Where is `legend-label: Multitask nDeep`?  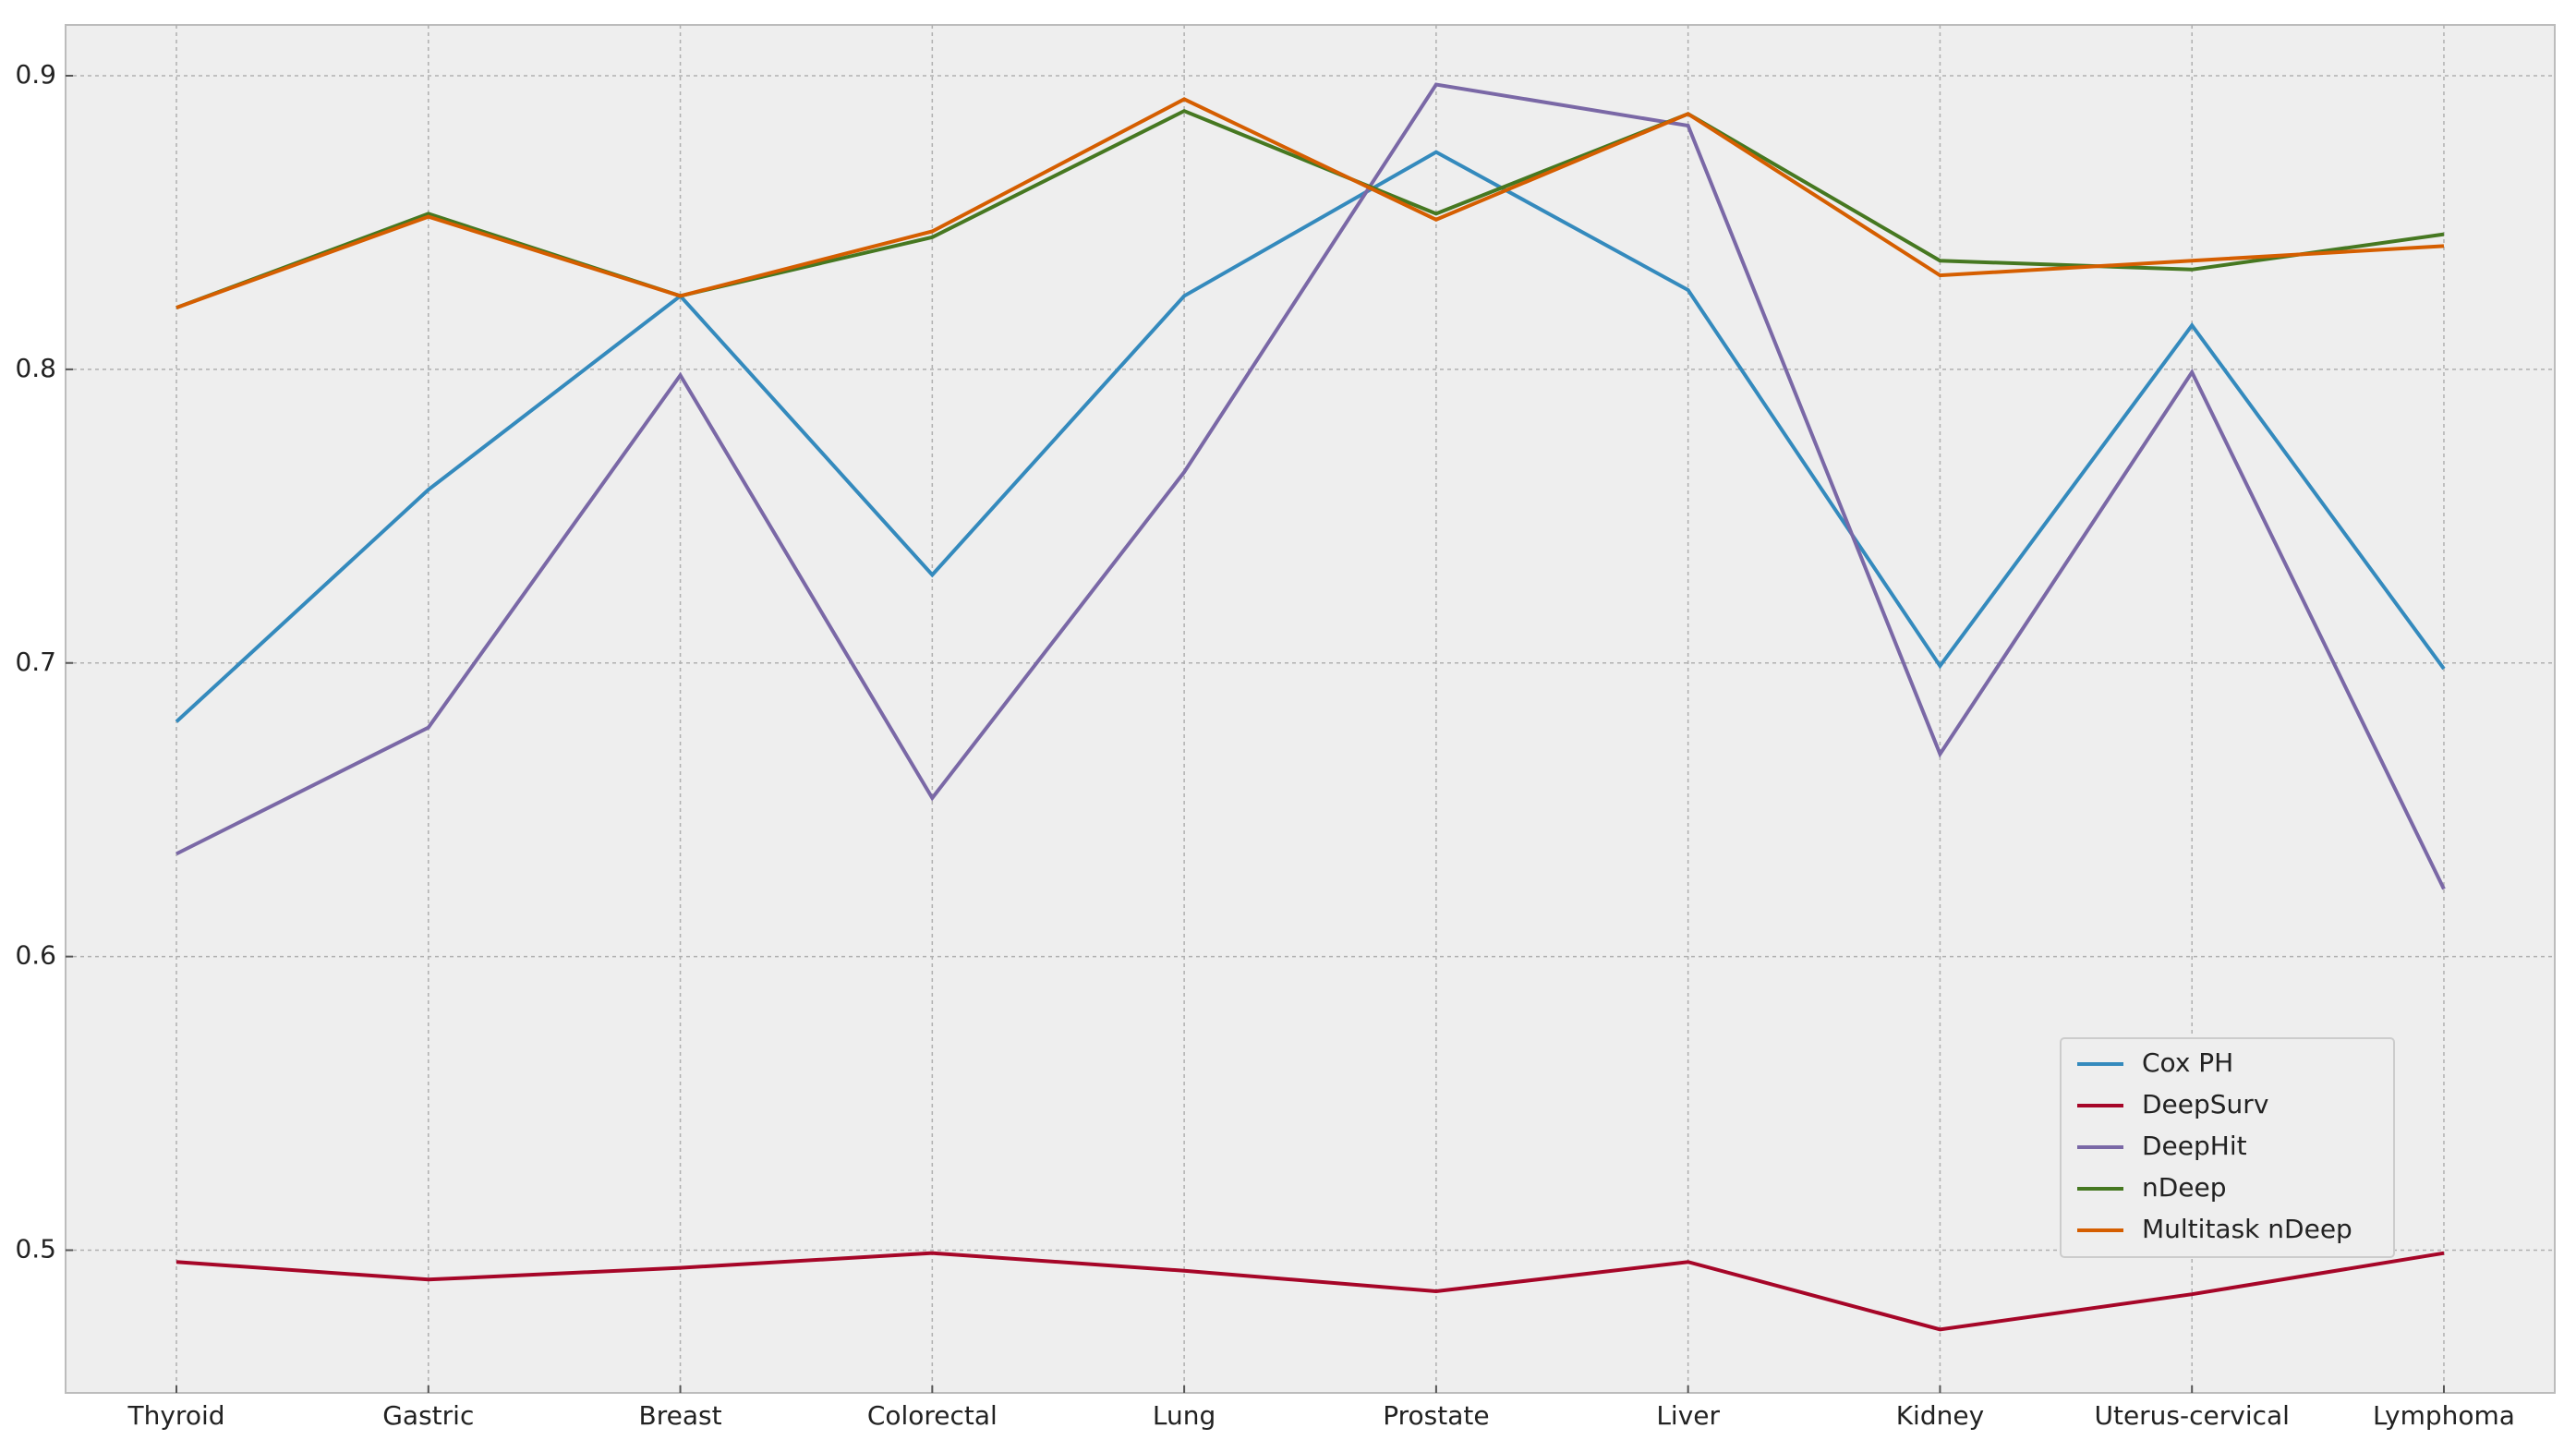 legend-label: Multitask nDeep is located at coordinates (2247, 1229).